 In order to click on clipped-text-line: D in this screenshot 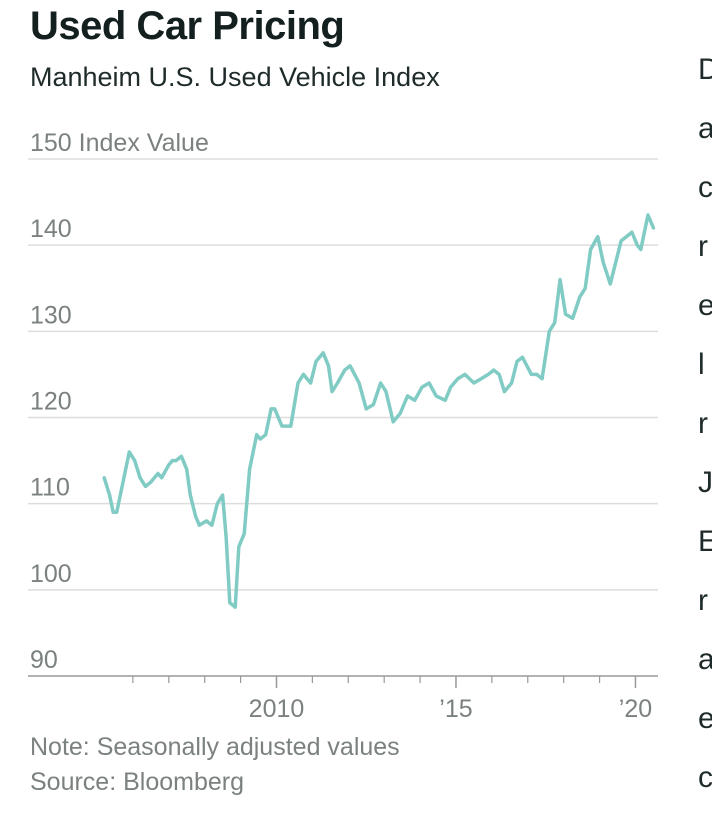, I will do `click(705, 69)`.